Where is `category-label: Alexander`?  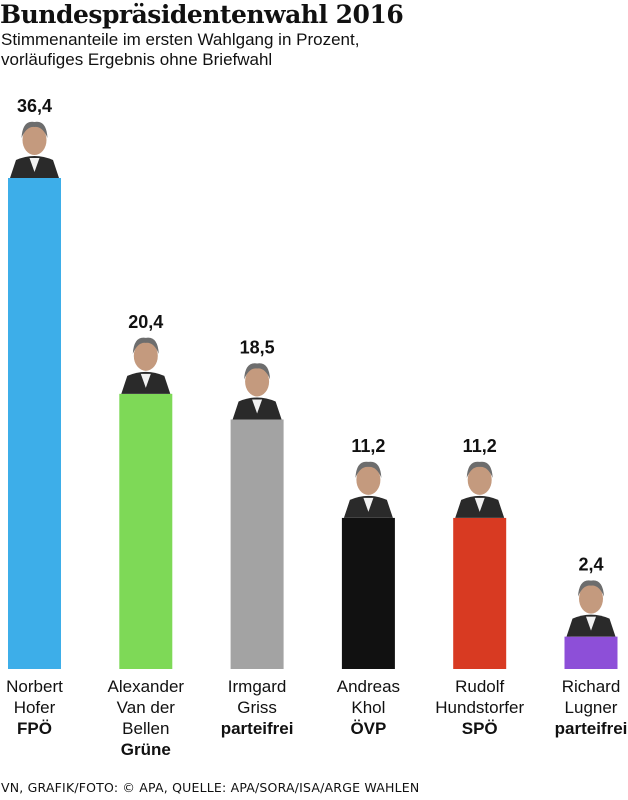
category-label: Alexander is located at coordinates (146, 686).